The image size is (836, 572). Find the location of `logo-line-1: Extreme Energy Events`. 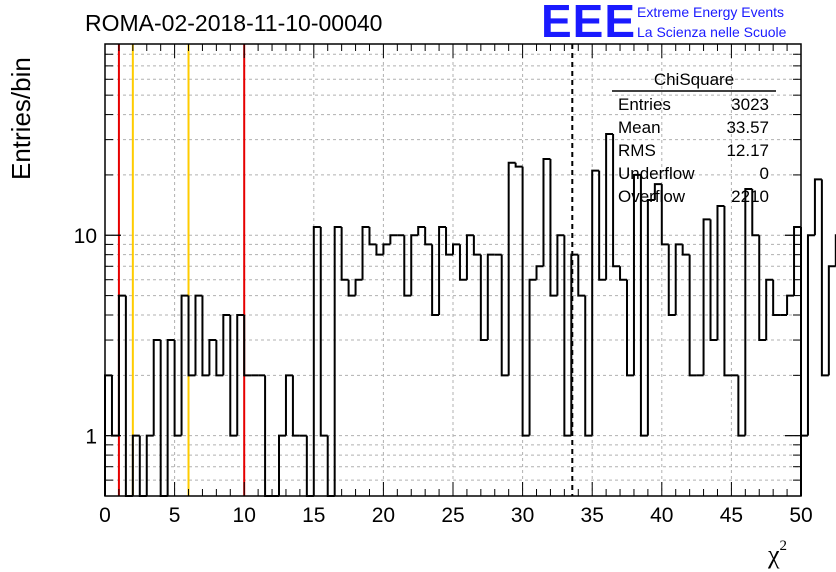

logo-line-1: Extreme Energy Events is located at coordinates (711, 12).